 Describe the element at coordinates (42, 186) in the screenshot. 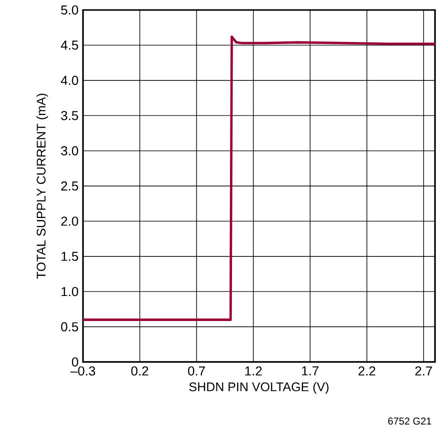

I see `y-axis-title: TOTAL SUPPLY CURRENT (mA)` at that location.